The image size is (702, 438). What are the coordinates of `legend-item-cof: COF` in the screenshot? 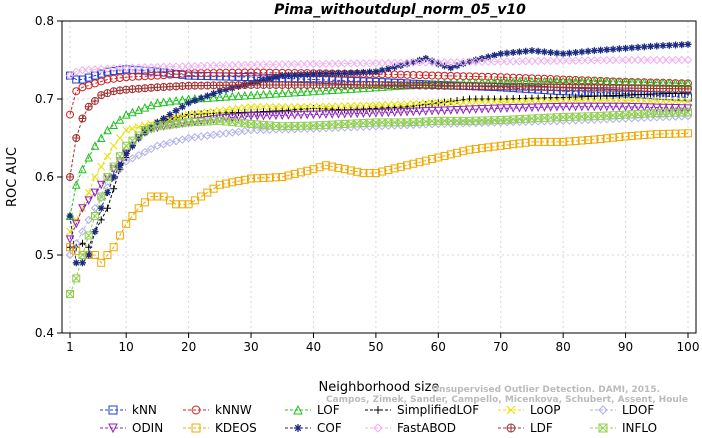 It's located at (313, 428).